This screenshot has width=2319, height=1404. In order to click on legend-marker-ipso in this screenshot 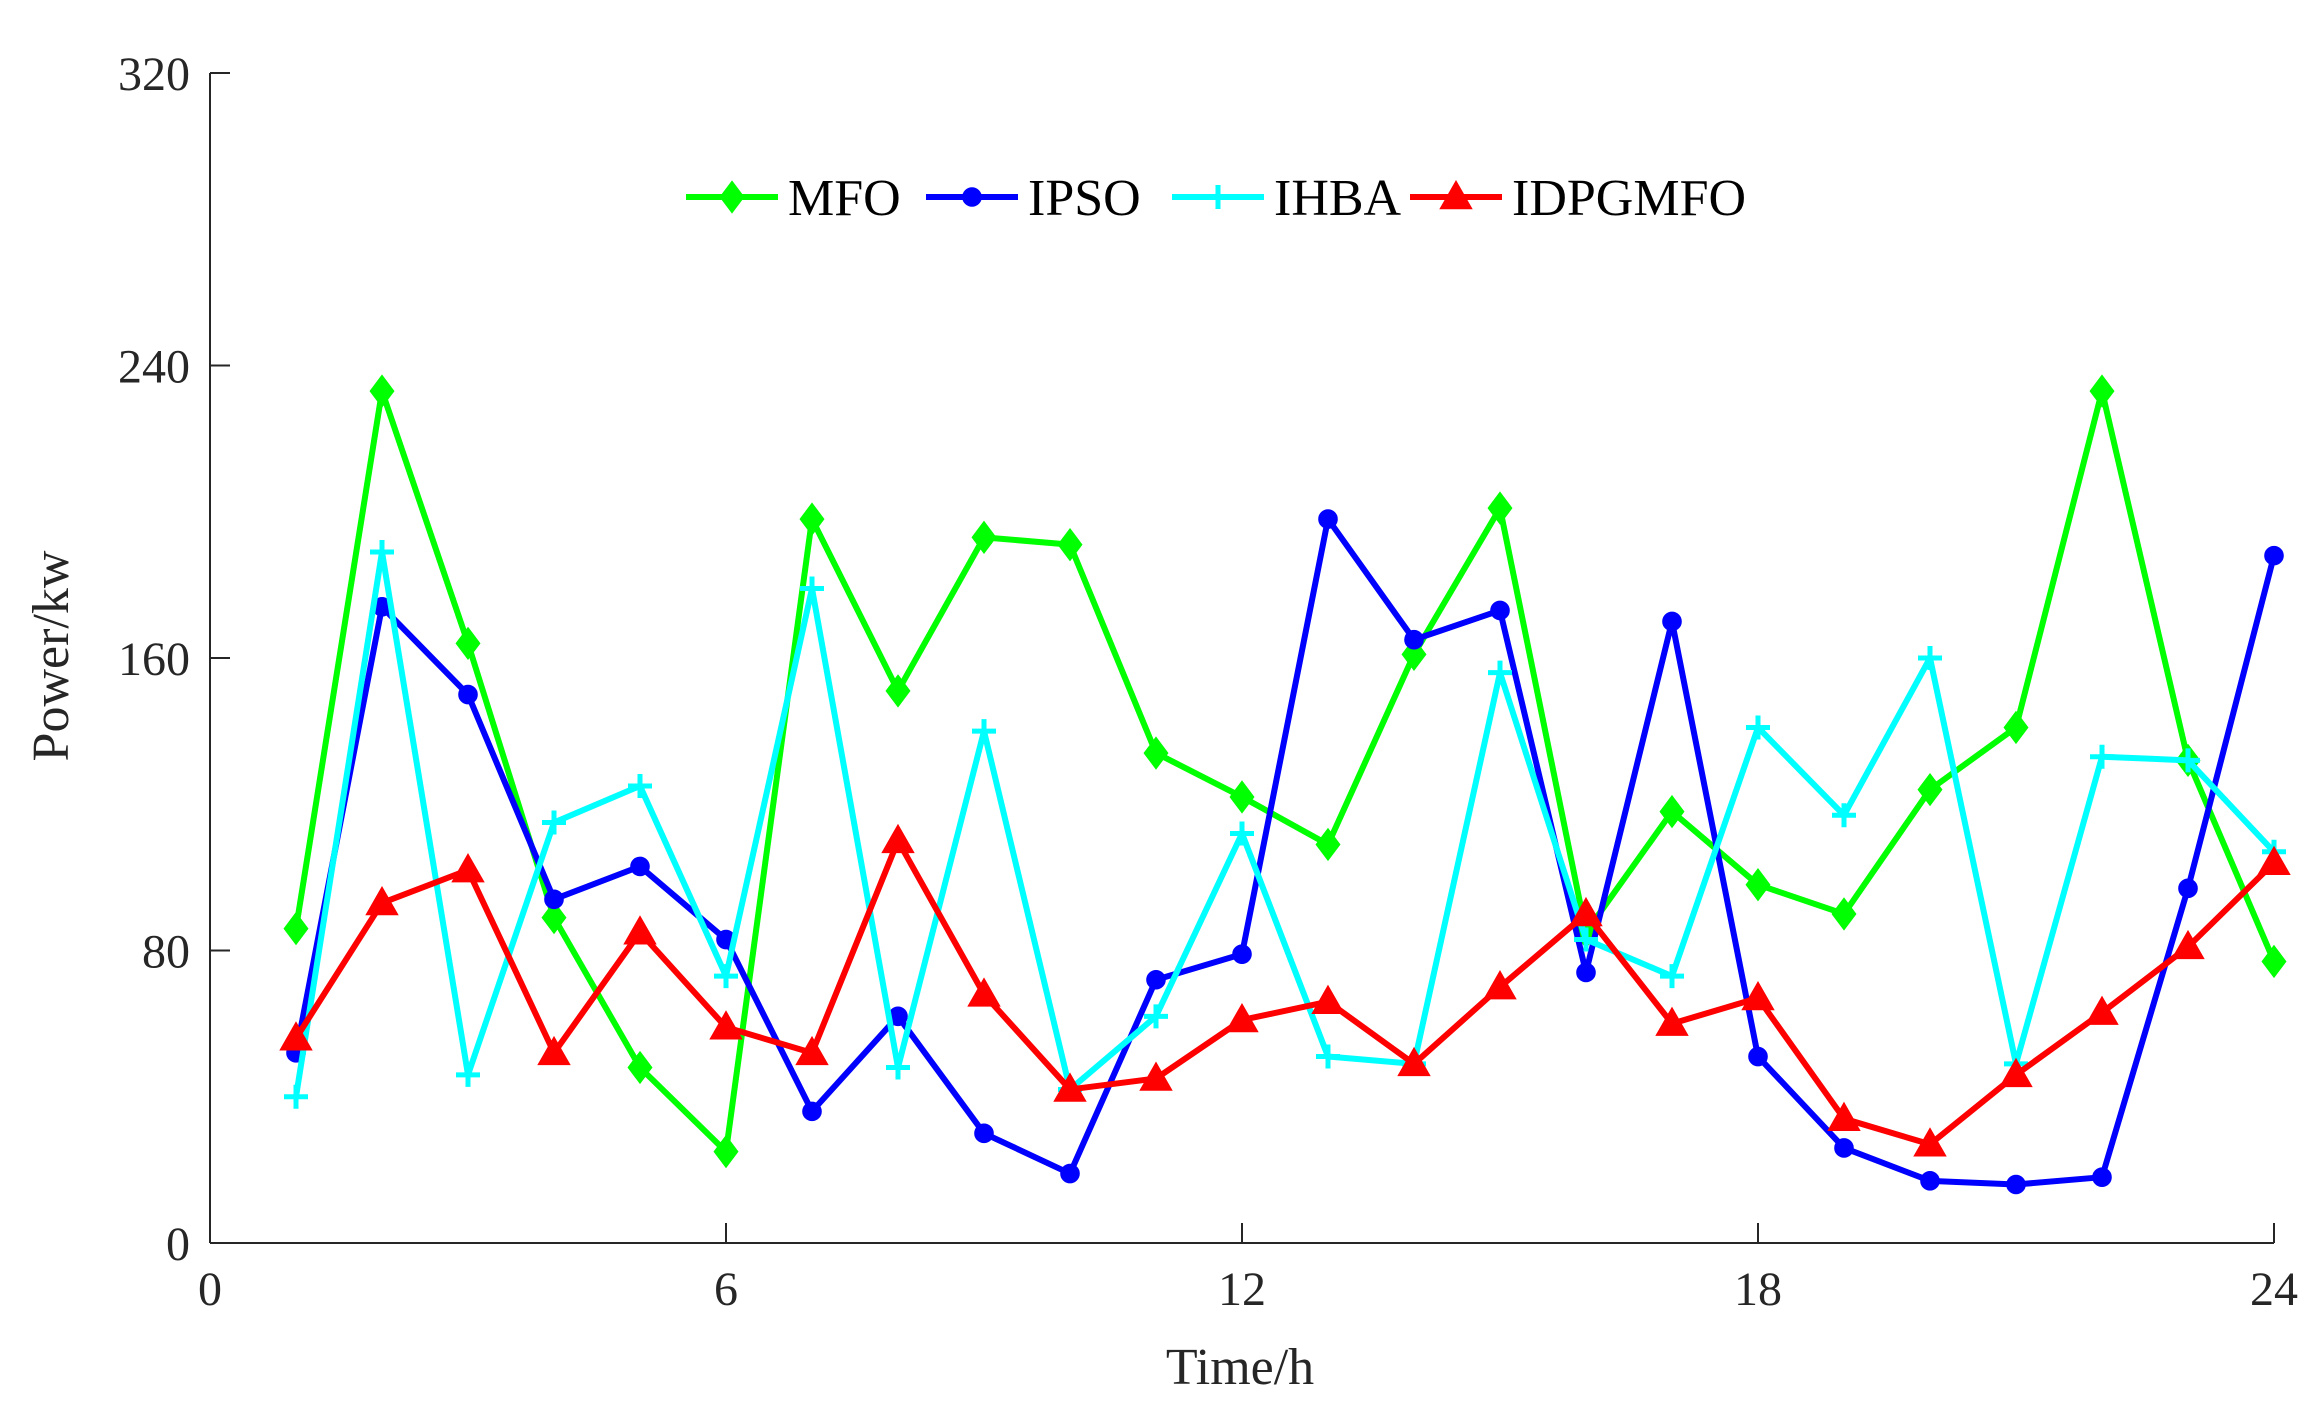, I will do `click(972, 197)`.